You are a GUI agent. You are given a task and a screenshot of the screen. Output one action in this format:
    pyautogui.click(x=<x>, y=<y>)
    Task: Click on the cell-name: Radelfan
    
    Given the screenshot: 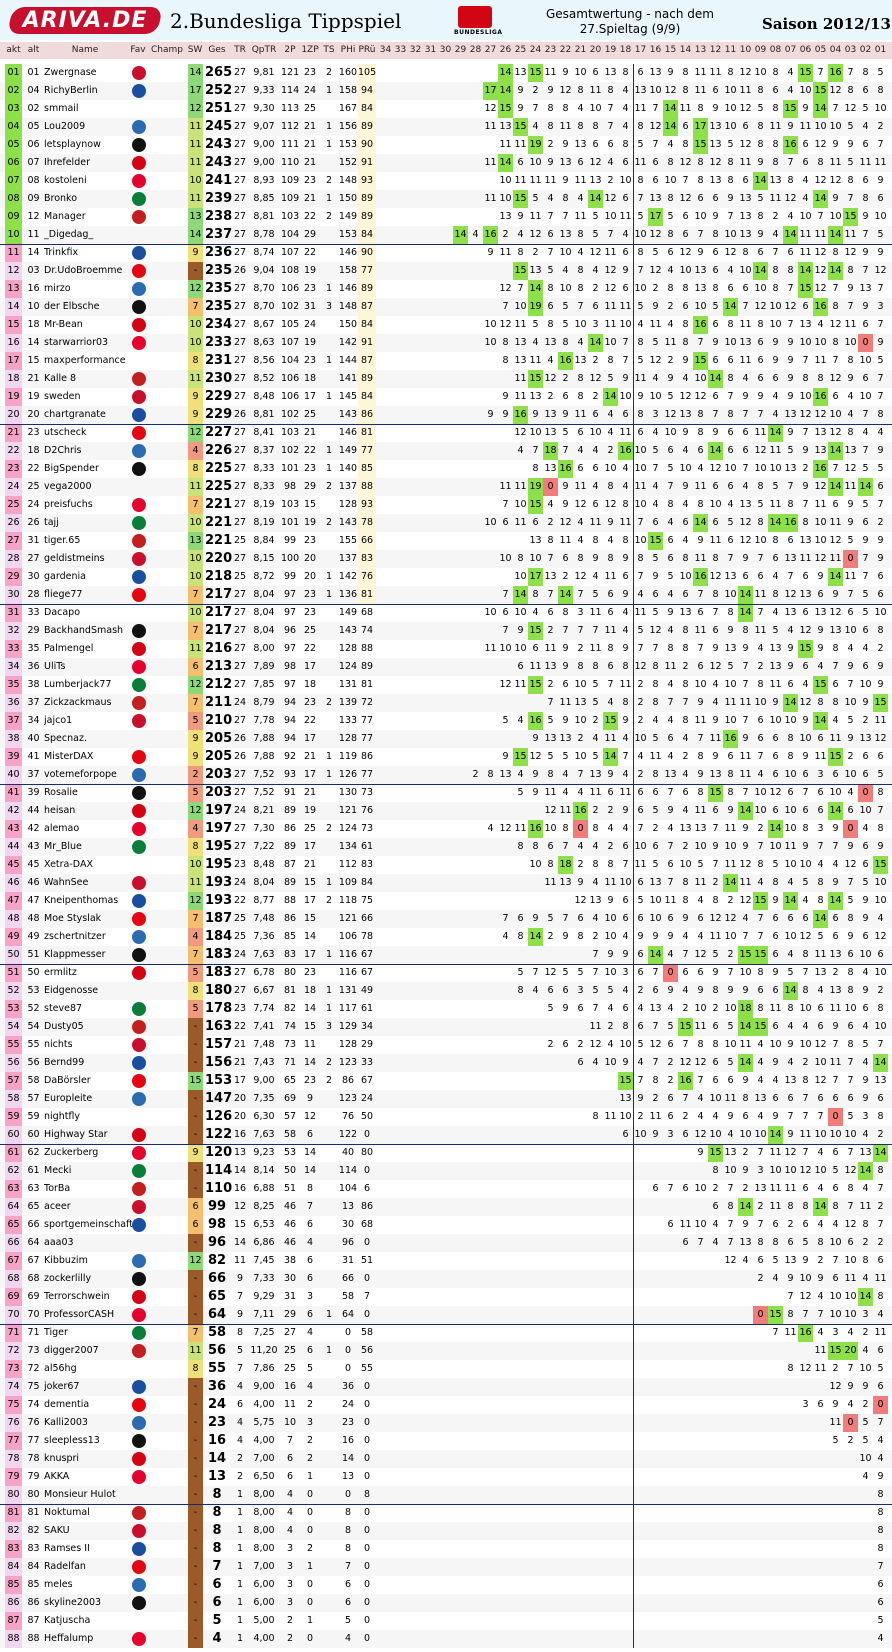 What is the action you would take?
    pyautogui.click(x=65, y=1566)
    